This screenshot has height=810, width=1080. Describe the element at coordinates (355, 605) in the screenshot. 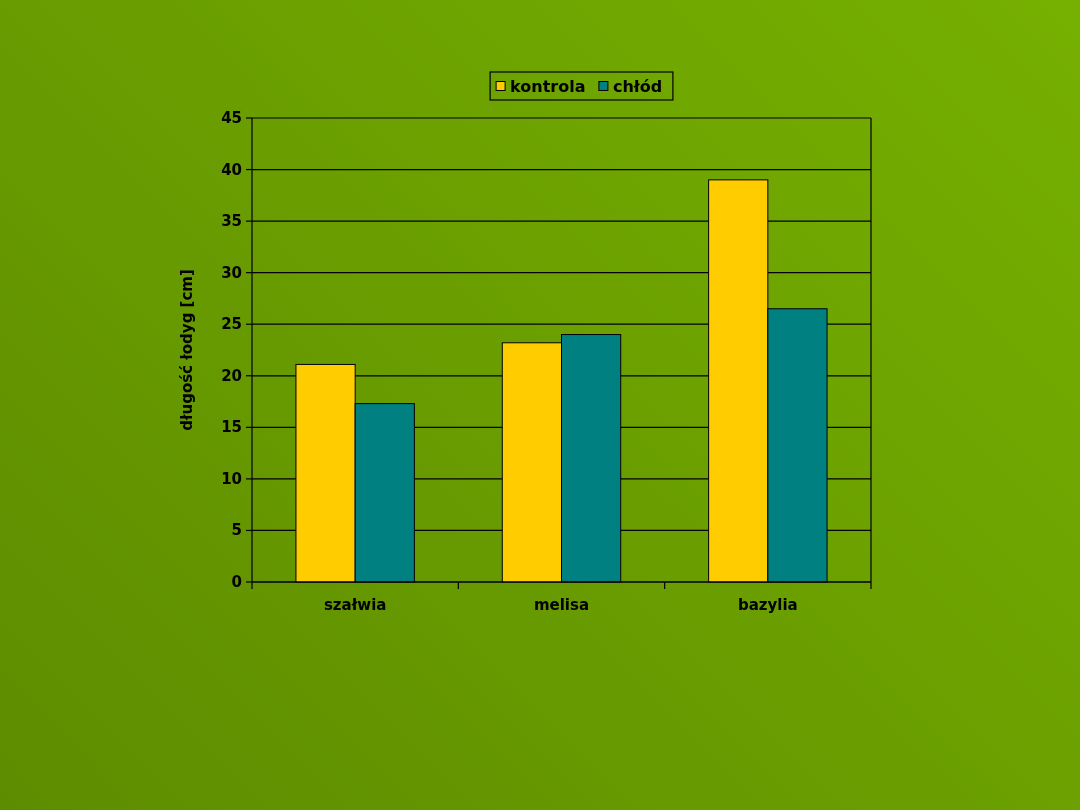

I see `x-tick-label: szałwia` at that location.